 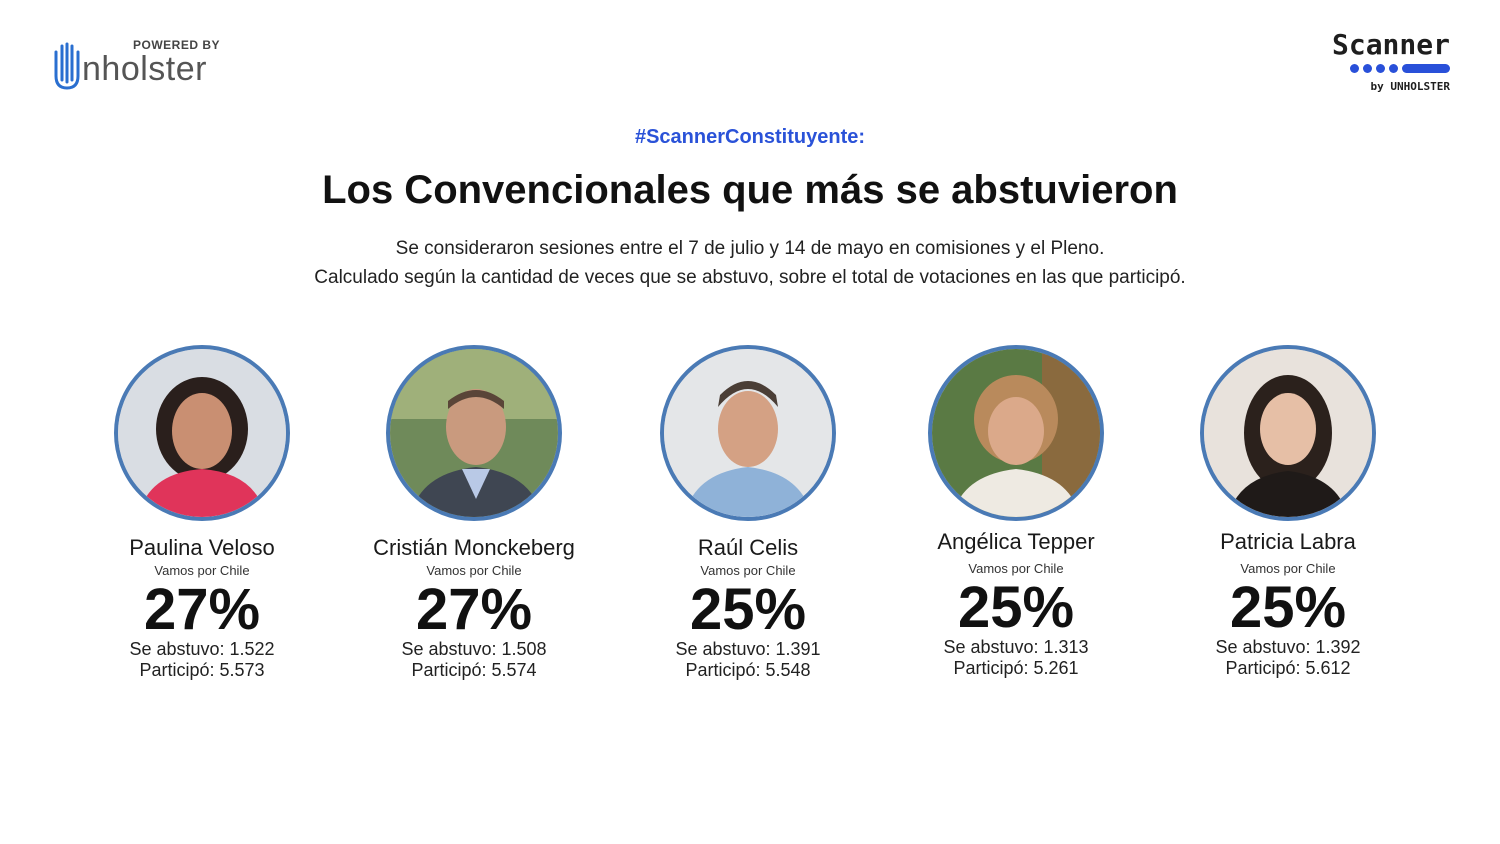 What do you see at coordinates (1016, 541) in the screenshot?
I see `member-name: Angélica Tepper` at bounding box center [1016, 541].